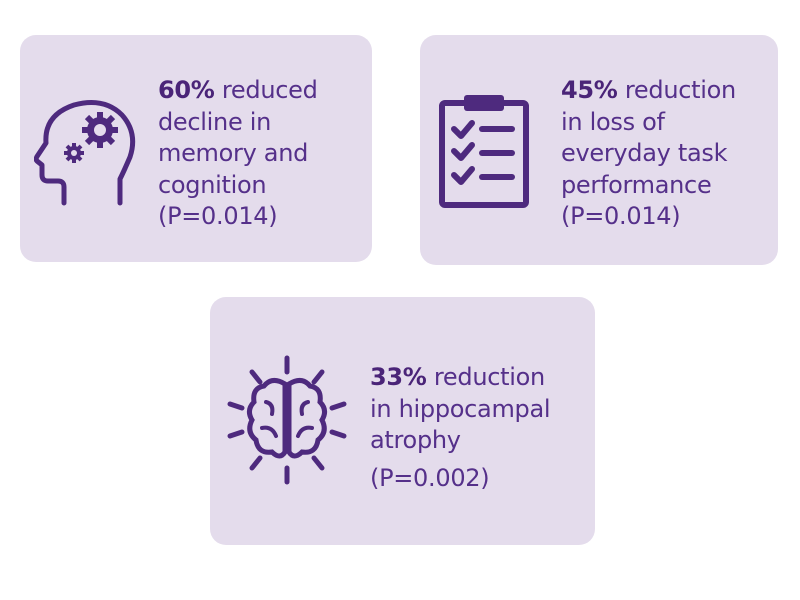 The image size is (800, 600). I want to click on stat-line: in hippocampal, so click(460, 408).